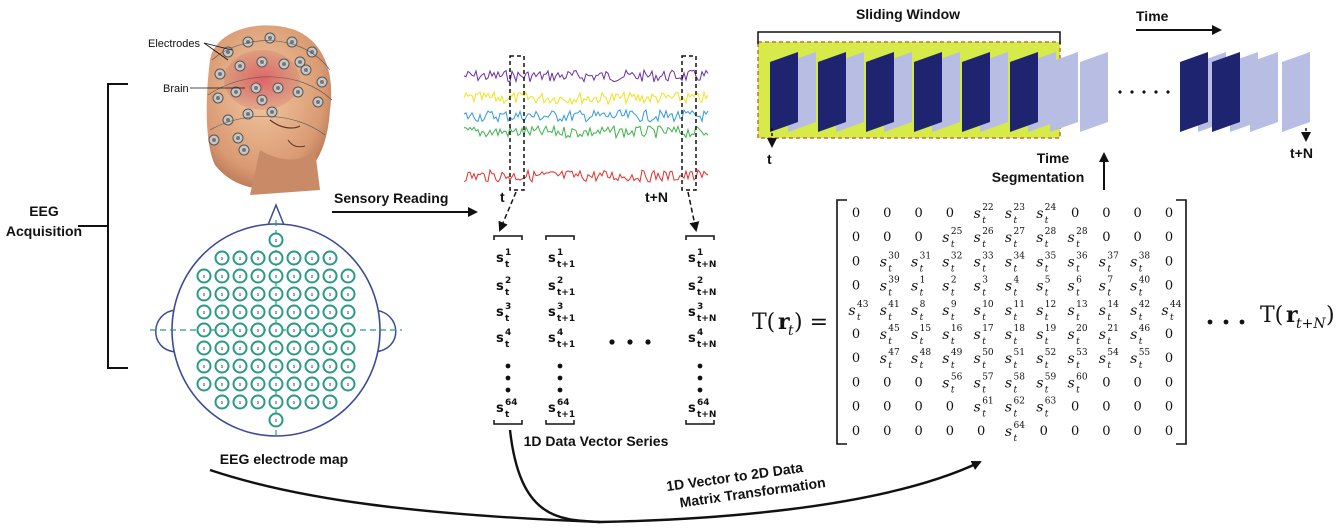  Describe the element at coordinates (988, 256) in the screenshot. I see `svg-text: 33` at that location.